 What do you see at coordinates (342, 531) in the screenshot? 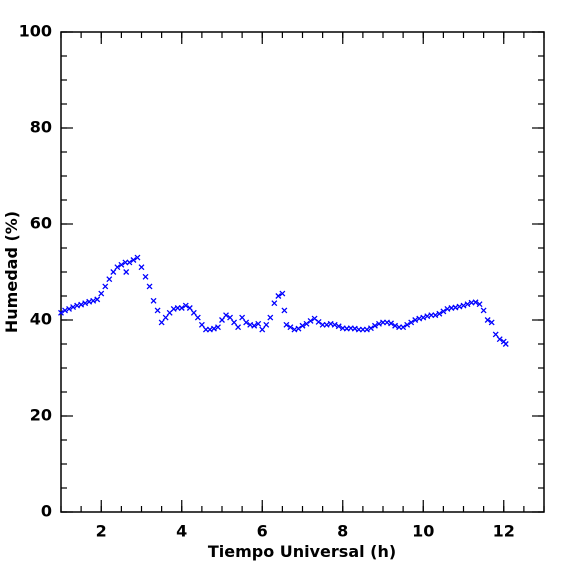
I see `x-tick-label: 8` at bounding box center [342, 531].